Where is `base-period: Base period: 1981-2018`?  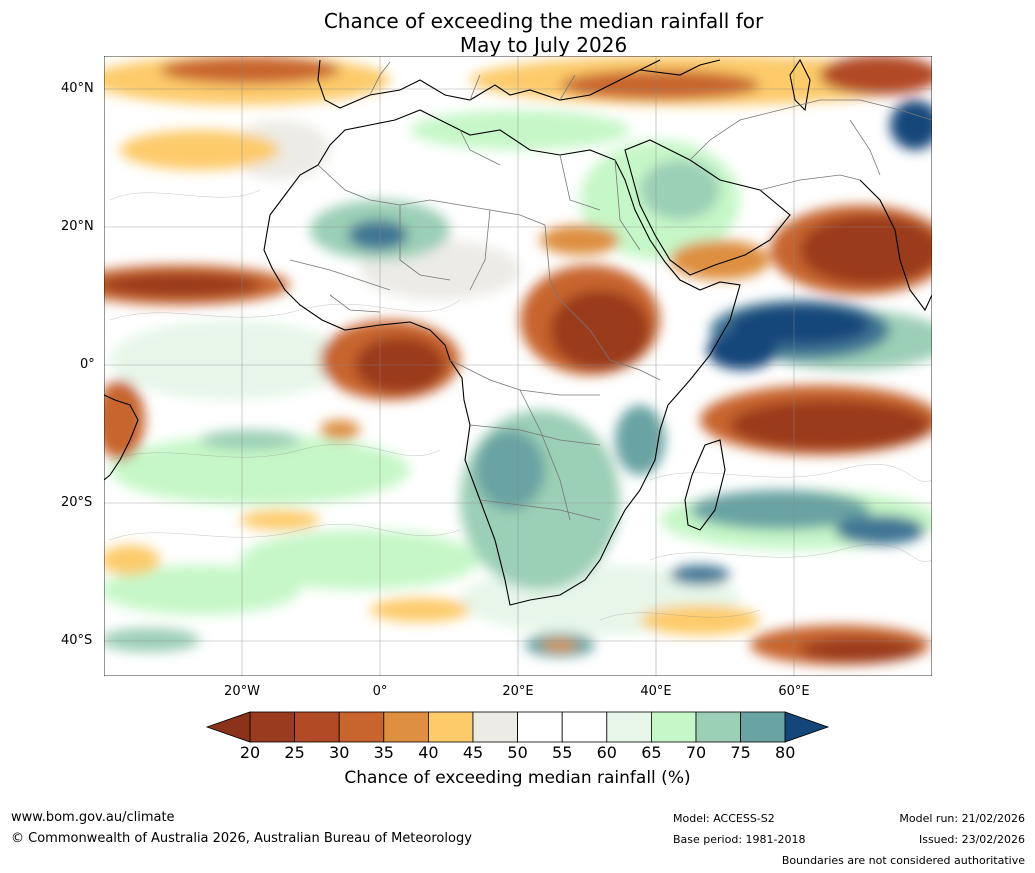
base-period: Base period: 1981-2018 is located at coordinates (739, 839).